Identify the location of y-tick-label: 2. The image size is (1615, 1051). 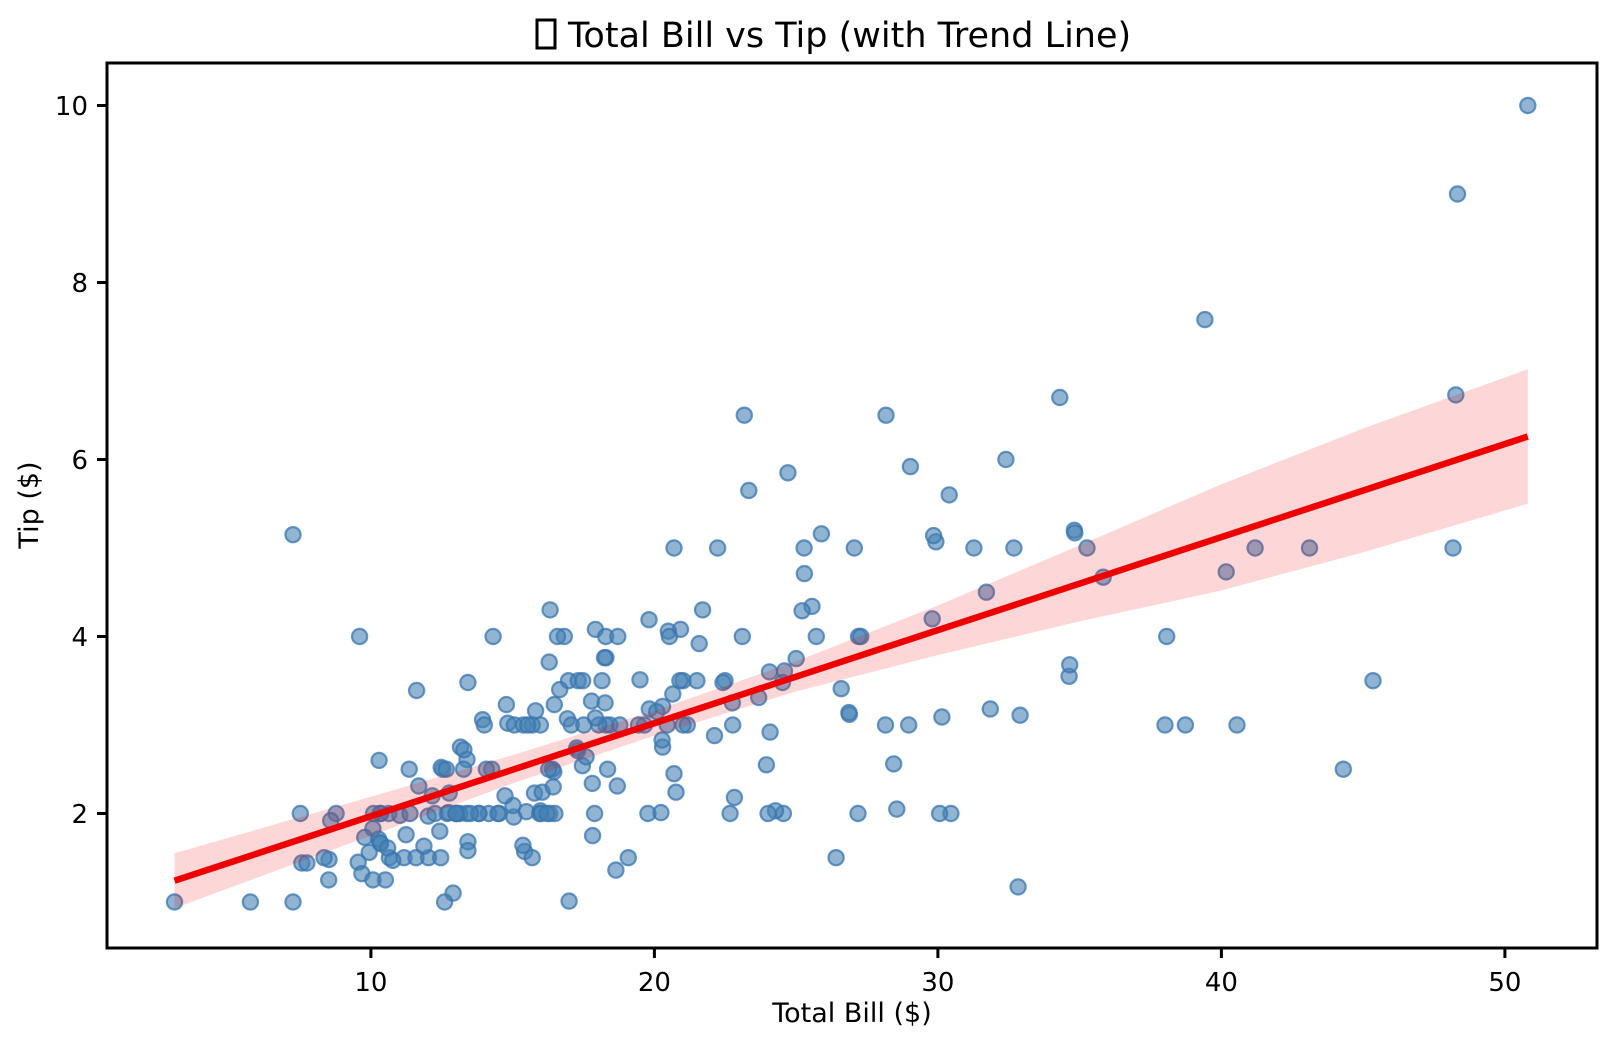
(79, 815).